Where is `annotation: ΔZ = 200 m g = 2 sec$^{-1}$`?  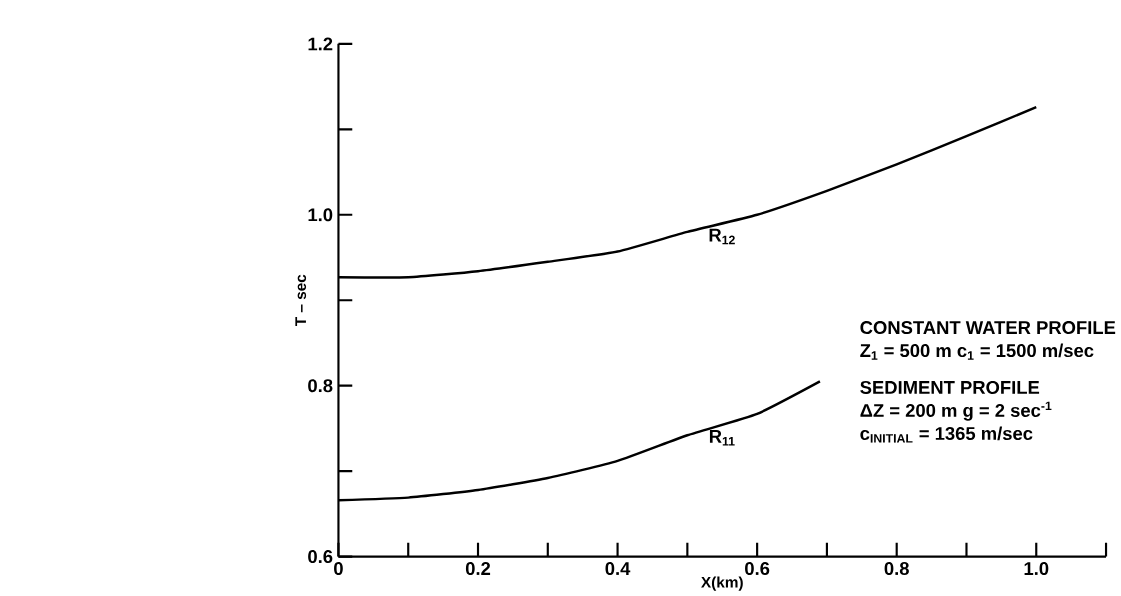 annotation: ΔZ = 200 m g = 2 sec$^{-1}$ is located at coordinates (956, 411).